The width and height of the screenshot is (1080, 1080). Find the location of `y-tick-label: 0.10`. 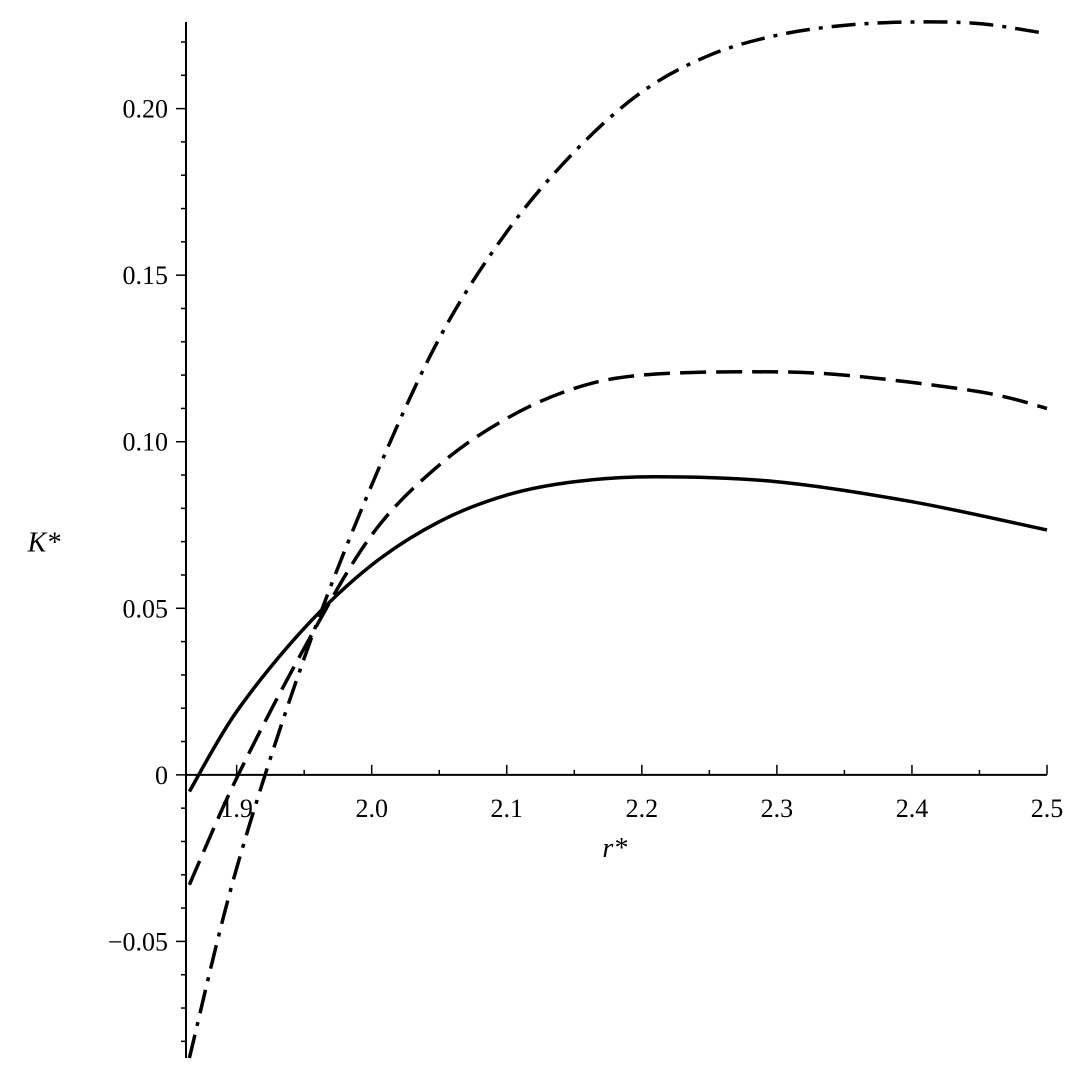

y-tick-label: 0.10 is located at coordinates (146, 442).